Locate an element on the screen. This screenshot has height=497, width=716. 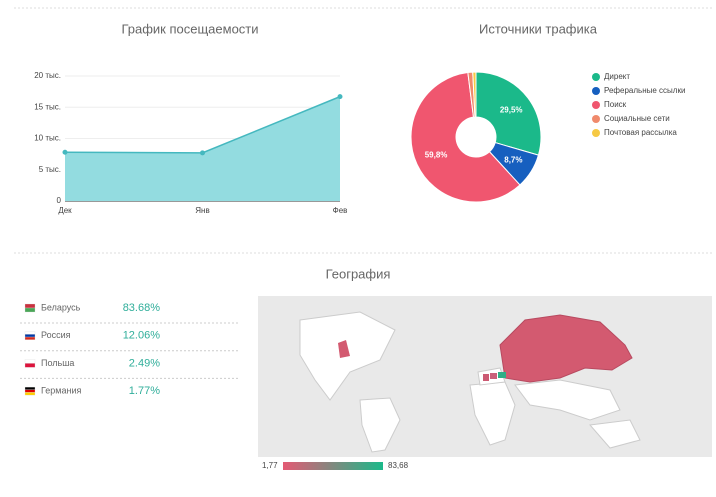
scale-max: 83,68 is located at coordinates (398, 465).